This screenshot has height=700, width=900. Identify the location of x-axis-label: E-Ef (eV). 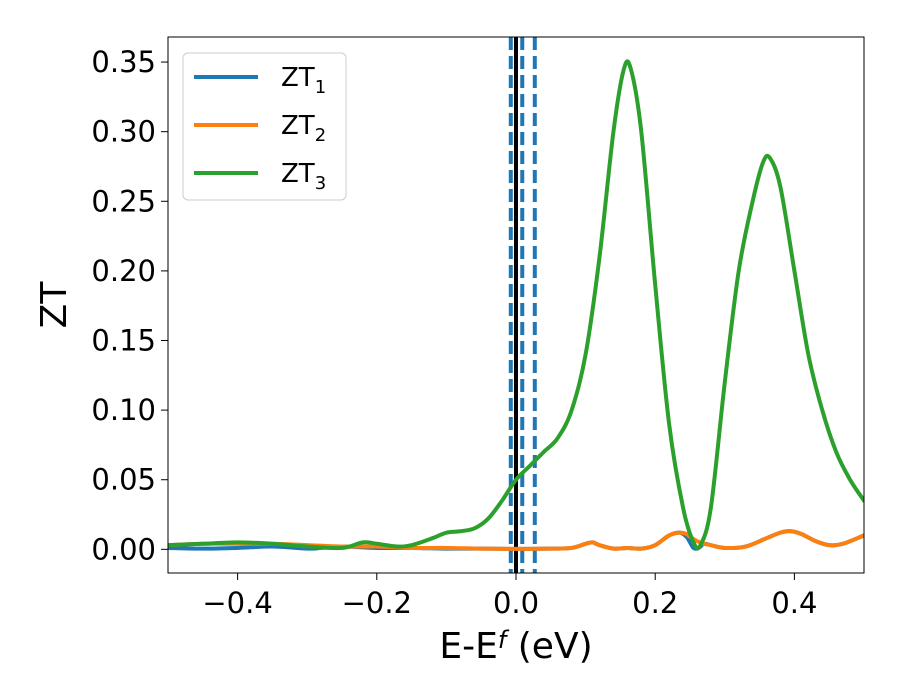
(515, 646).